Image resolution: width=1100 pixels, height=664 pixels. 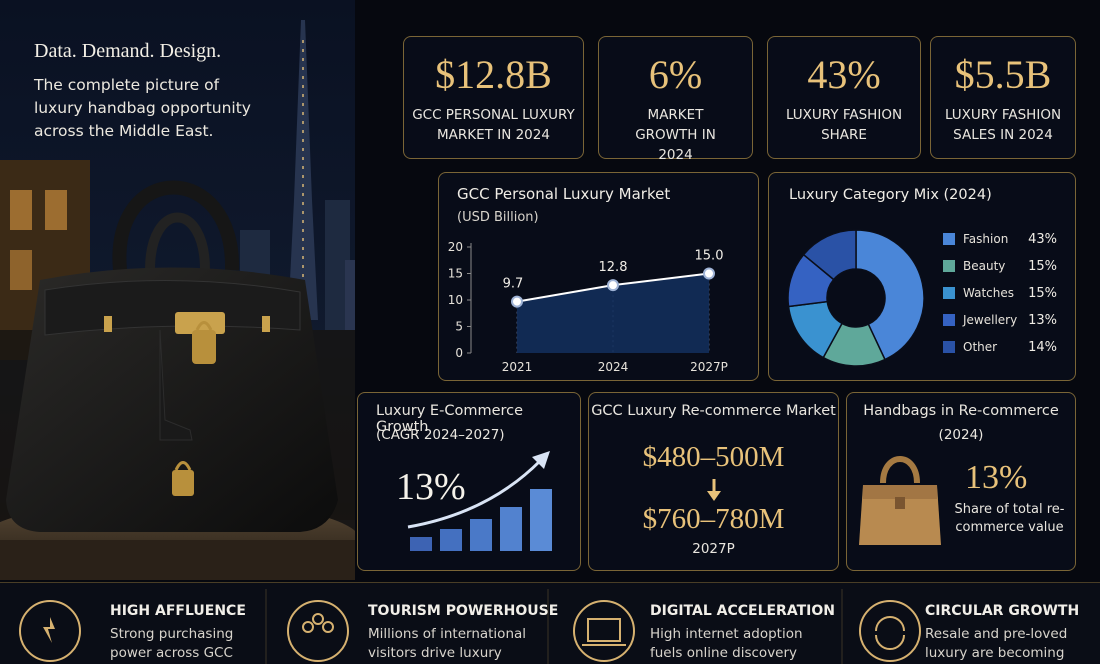 What do you see at coordinates (713, 457) in the screenshot?
I see `current-value: $480–500M` at bounding box center [713, 457].